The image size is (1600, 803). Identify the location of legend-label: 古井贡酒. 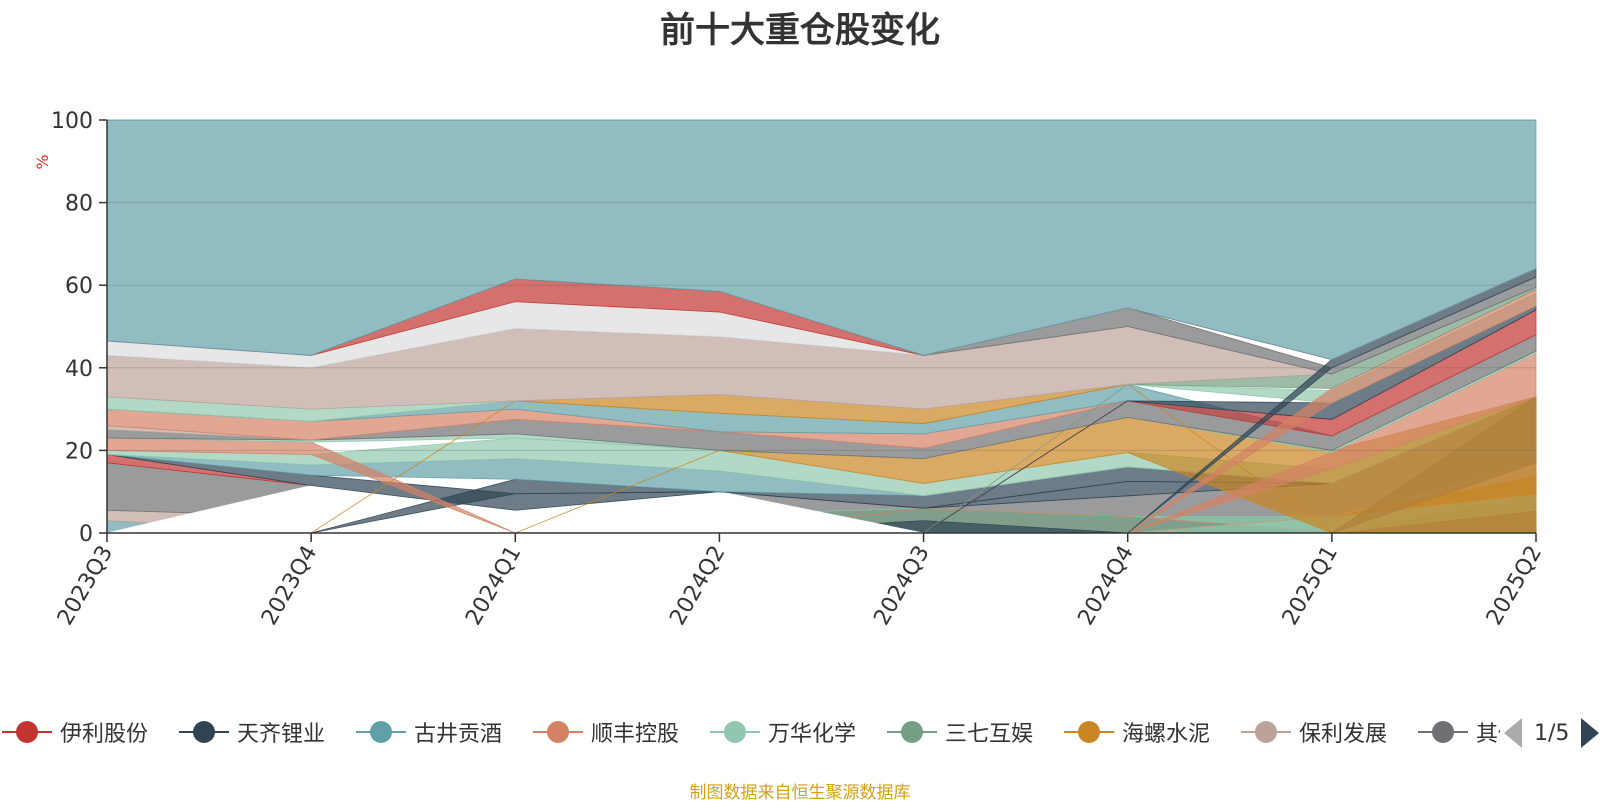
(458, 734).